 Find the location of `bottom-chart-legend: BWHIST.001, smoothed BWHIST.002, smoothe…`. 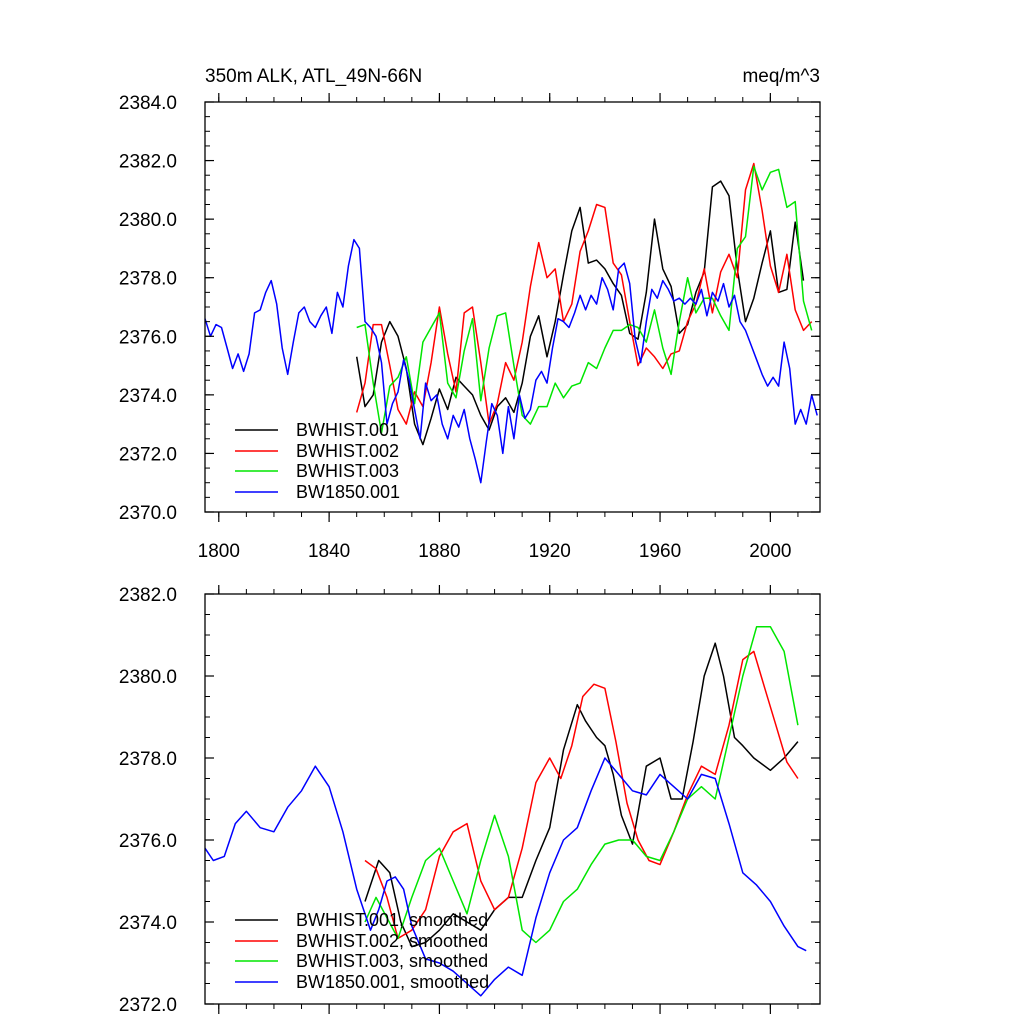

bottom-chart-legend: BWHIST.001, smoothed BWHIST.002, smoothe… is located at coordinates (362, 951).